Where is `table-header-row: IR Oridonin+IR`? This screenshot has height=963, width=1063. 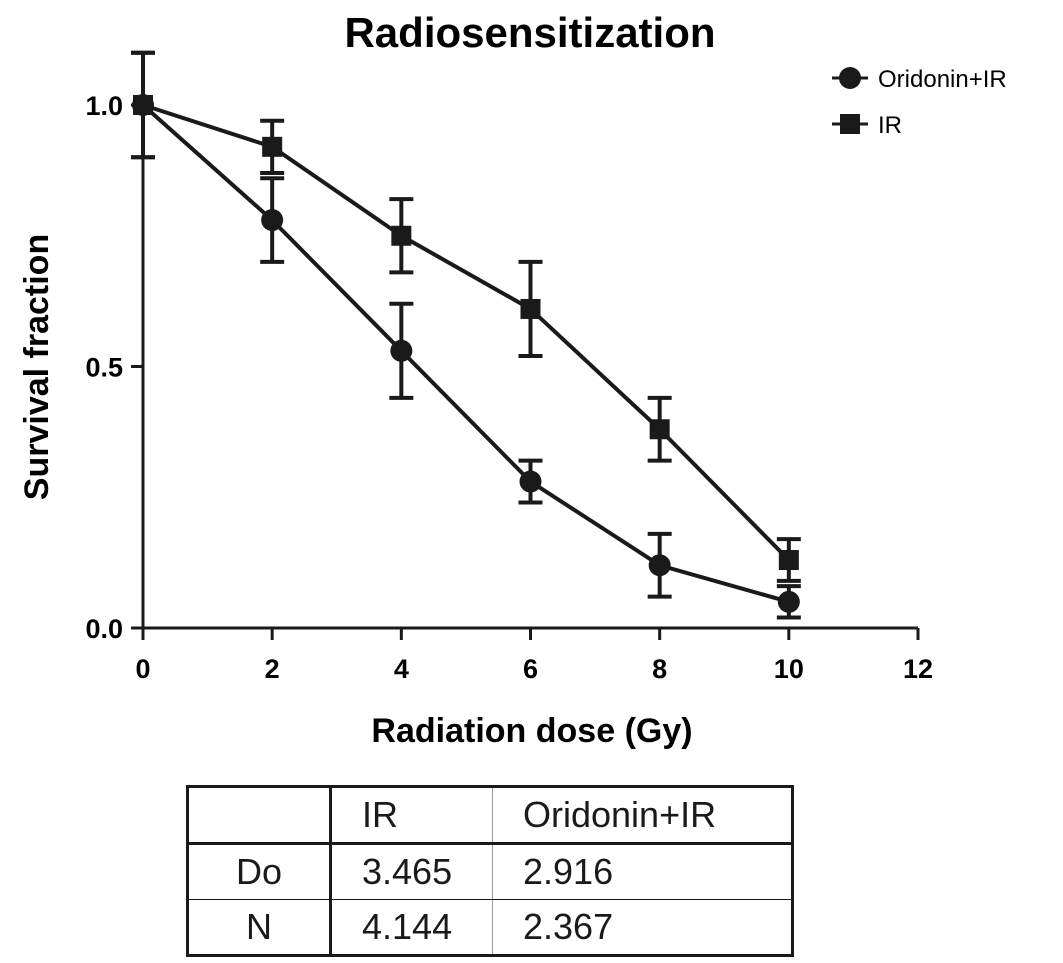
table-header-row: IR Oridonin+IR is located at coordinates (490, 815).